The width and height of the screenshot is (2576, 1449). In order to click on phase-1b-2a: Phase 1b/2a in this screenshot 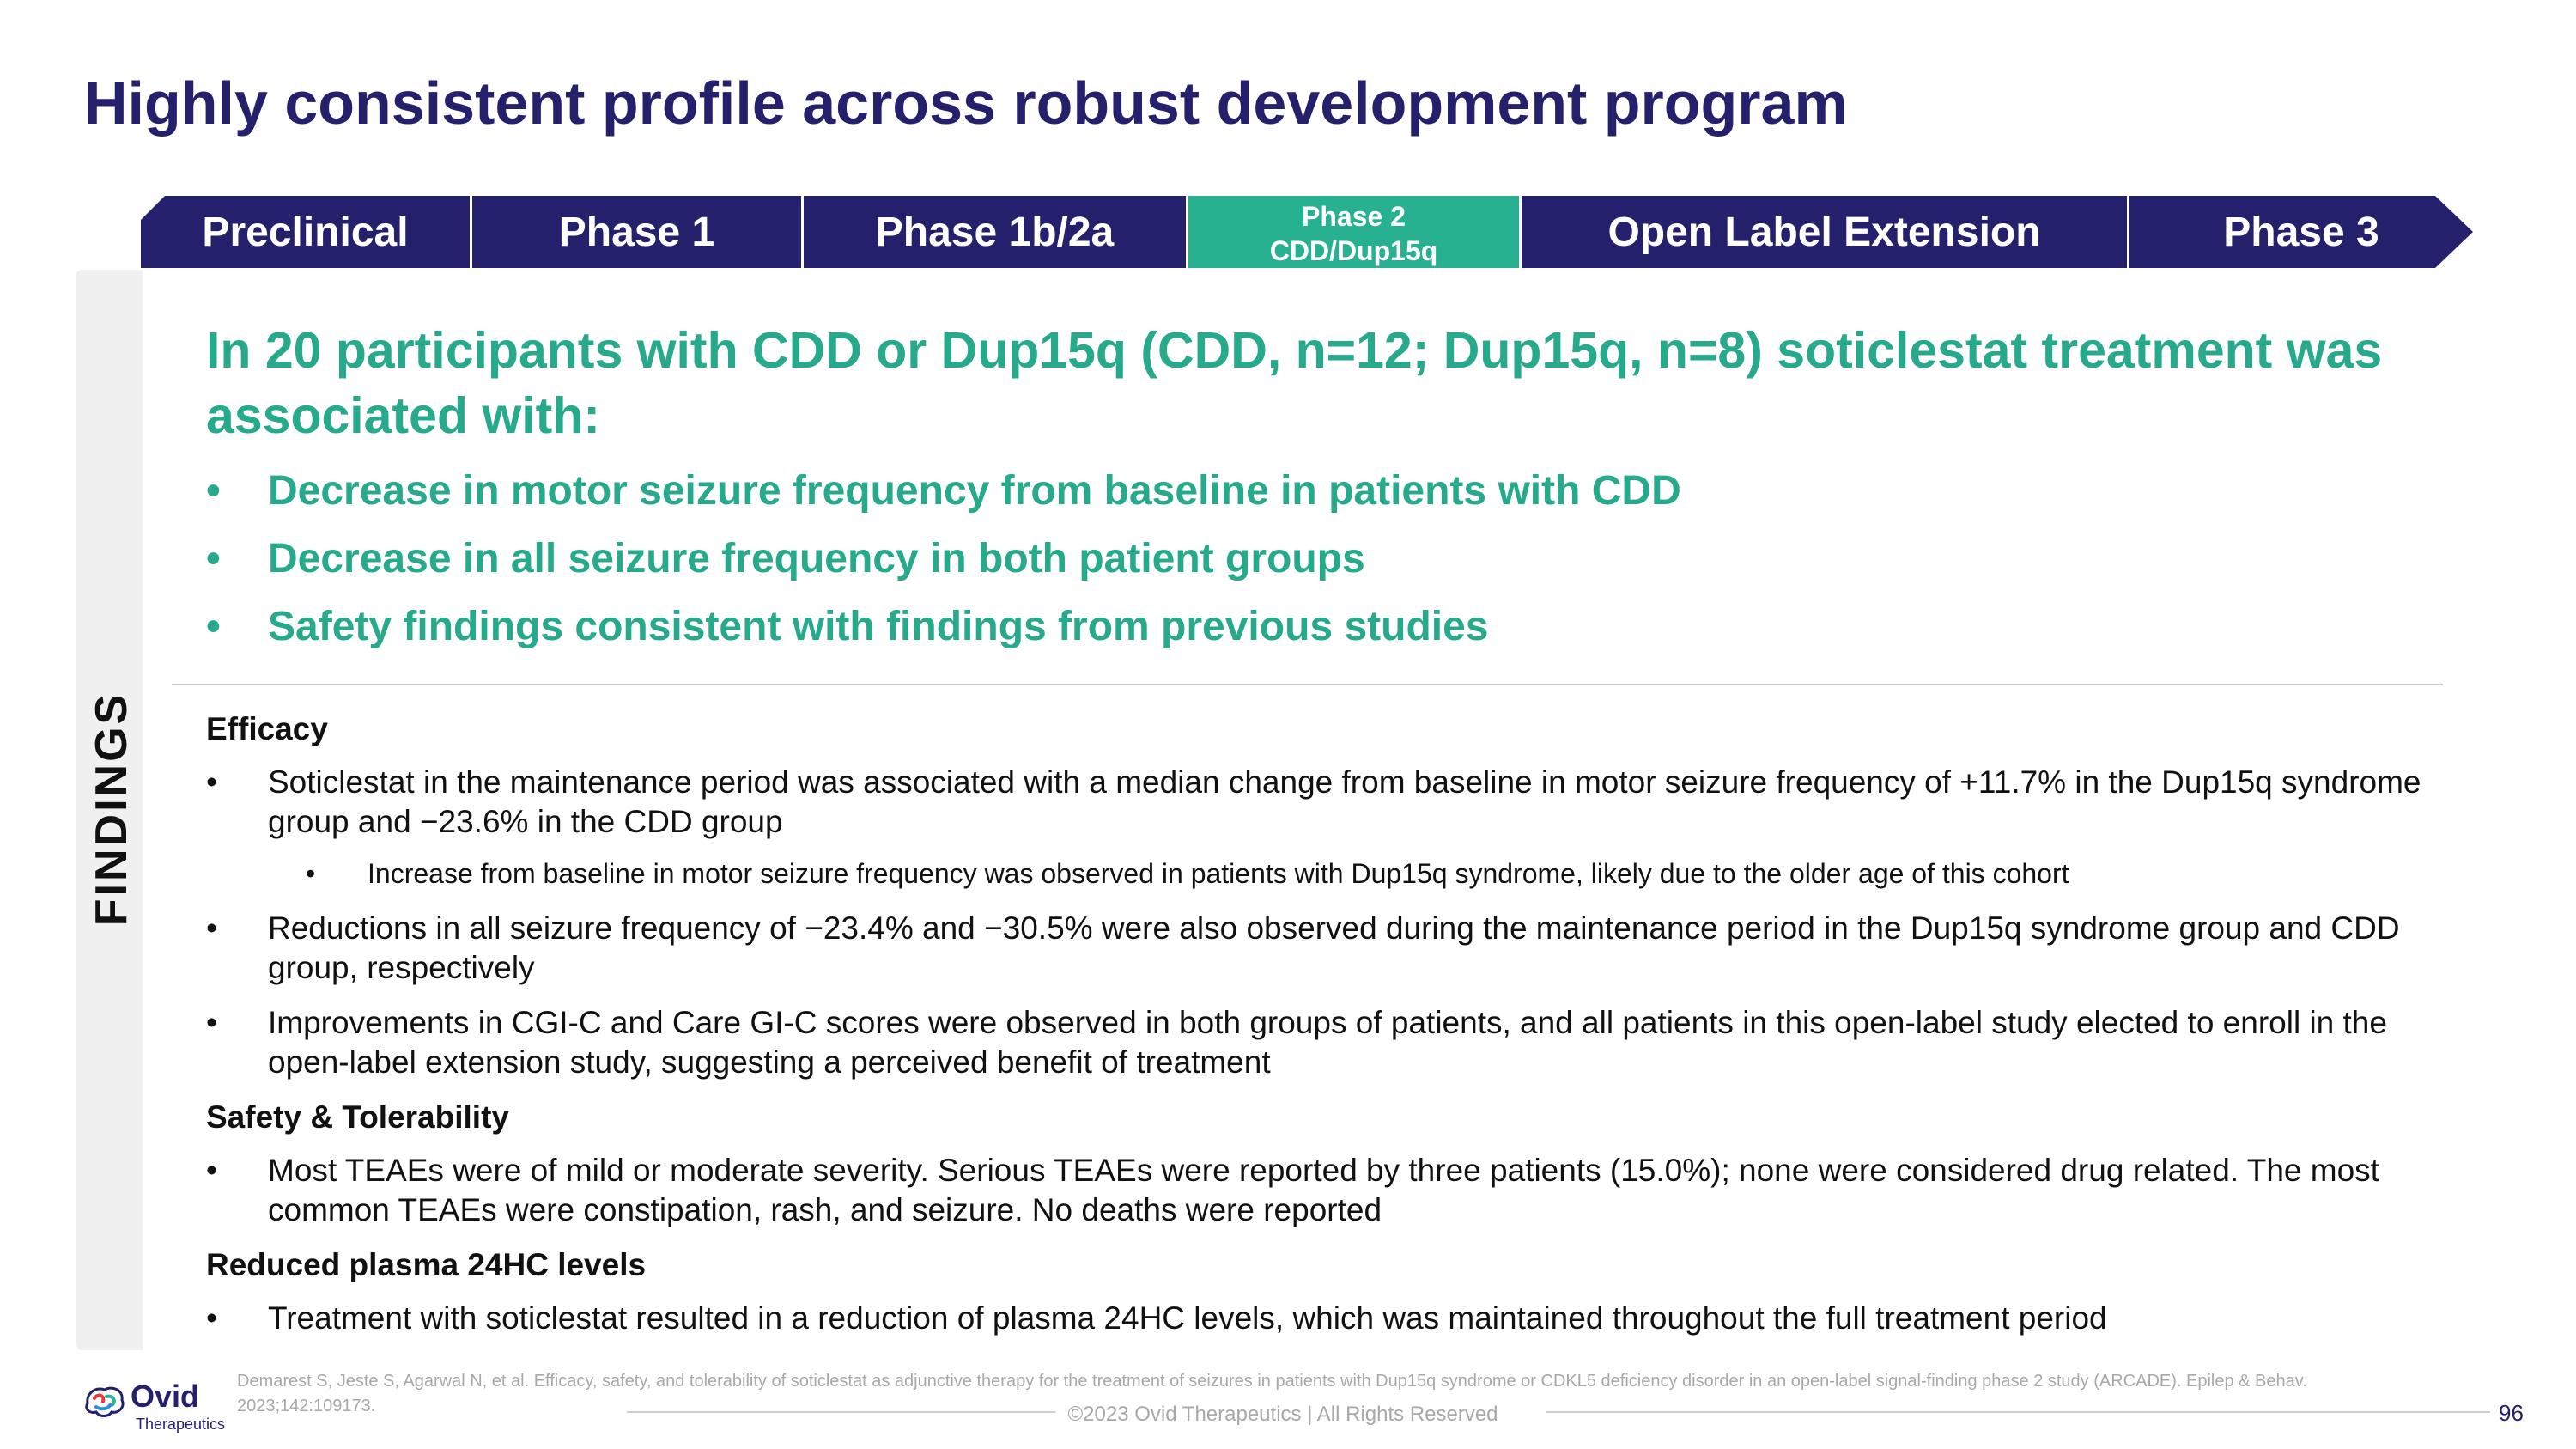, I will do `click(996, 232)`.